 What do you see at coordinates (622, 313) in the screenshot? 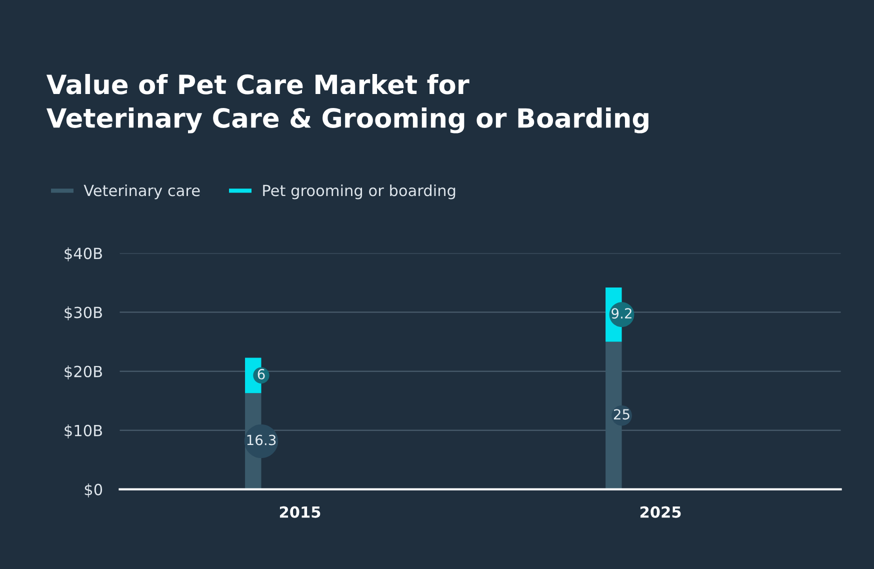
I see `data-label: 9.2` at bounding box center [622, 313].